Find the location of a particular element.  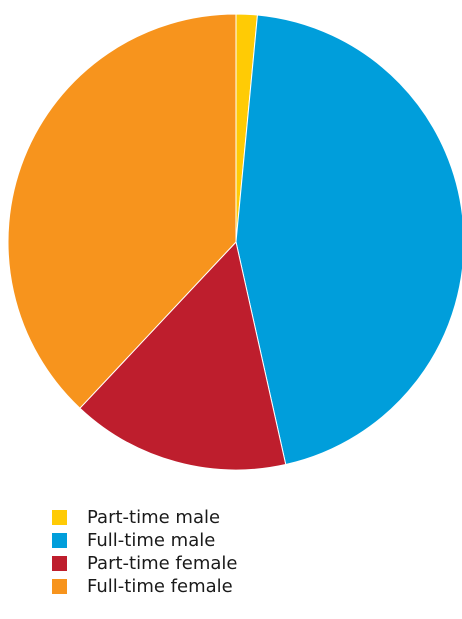

legend-swatch-full-time-male is located at coordinates (59, 540).